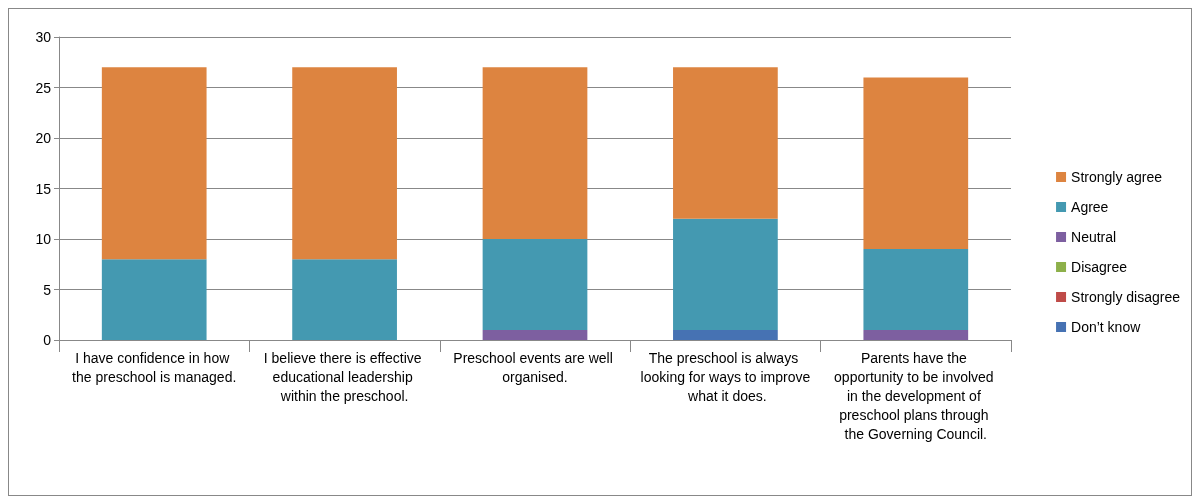  I want to click on x-tick-label: I have confidence in how the preschool is managed., so click(154, 367).